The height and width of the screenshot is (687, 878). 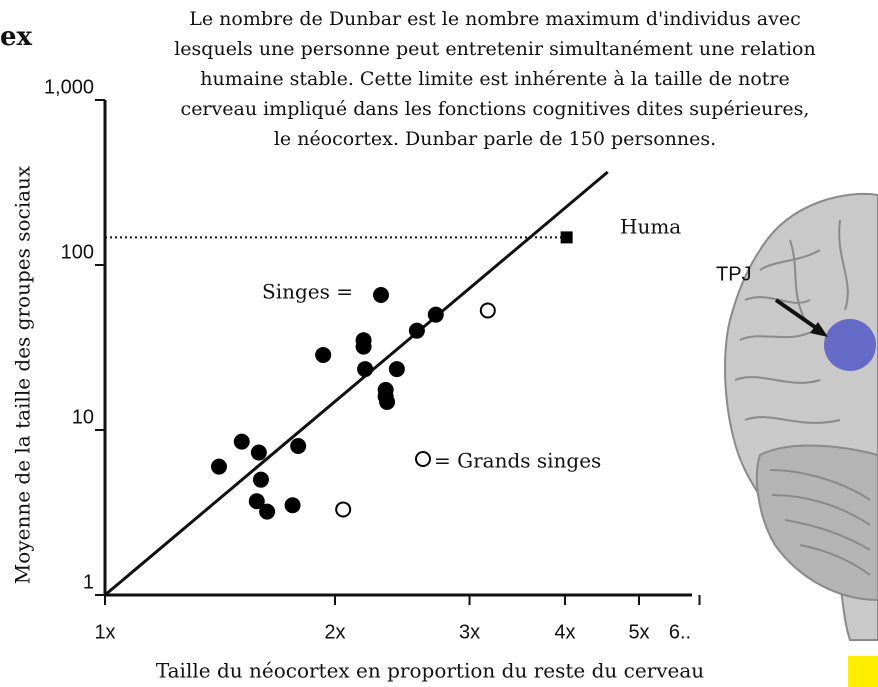 What do you see at coordinates (638, 632) in the screenshot?
I see `x-tick-label: 5x` at bounding box center [638, 632].